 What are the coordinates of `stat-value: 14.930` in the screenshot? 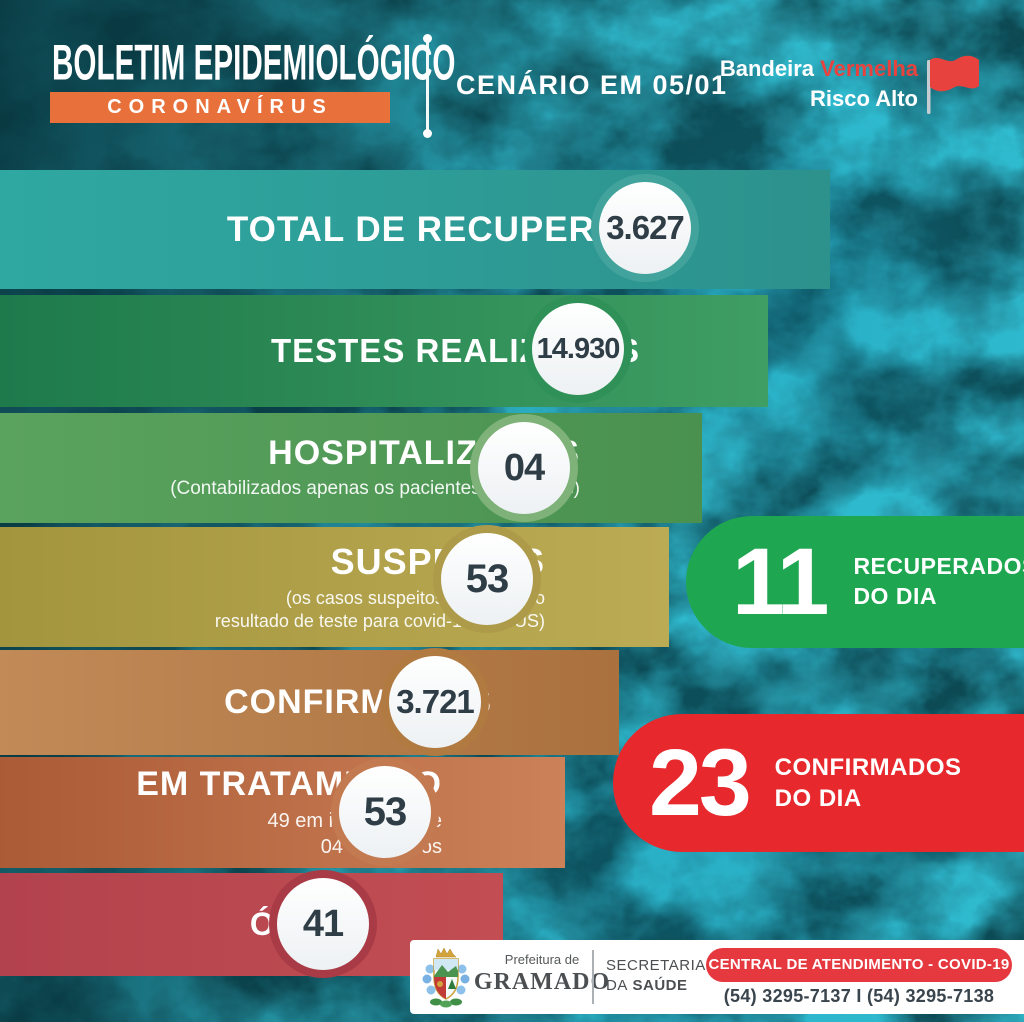 It's located at (578, 348).